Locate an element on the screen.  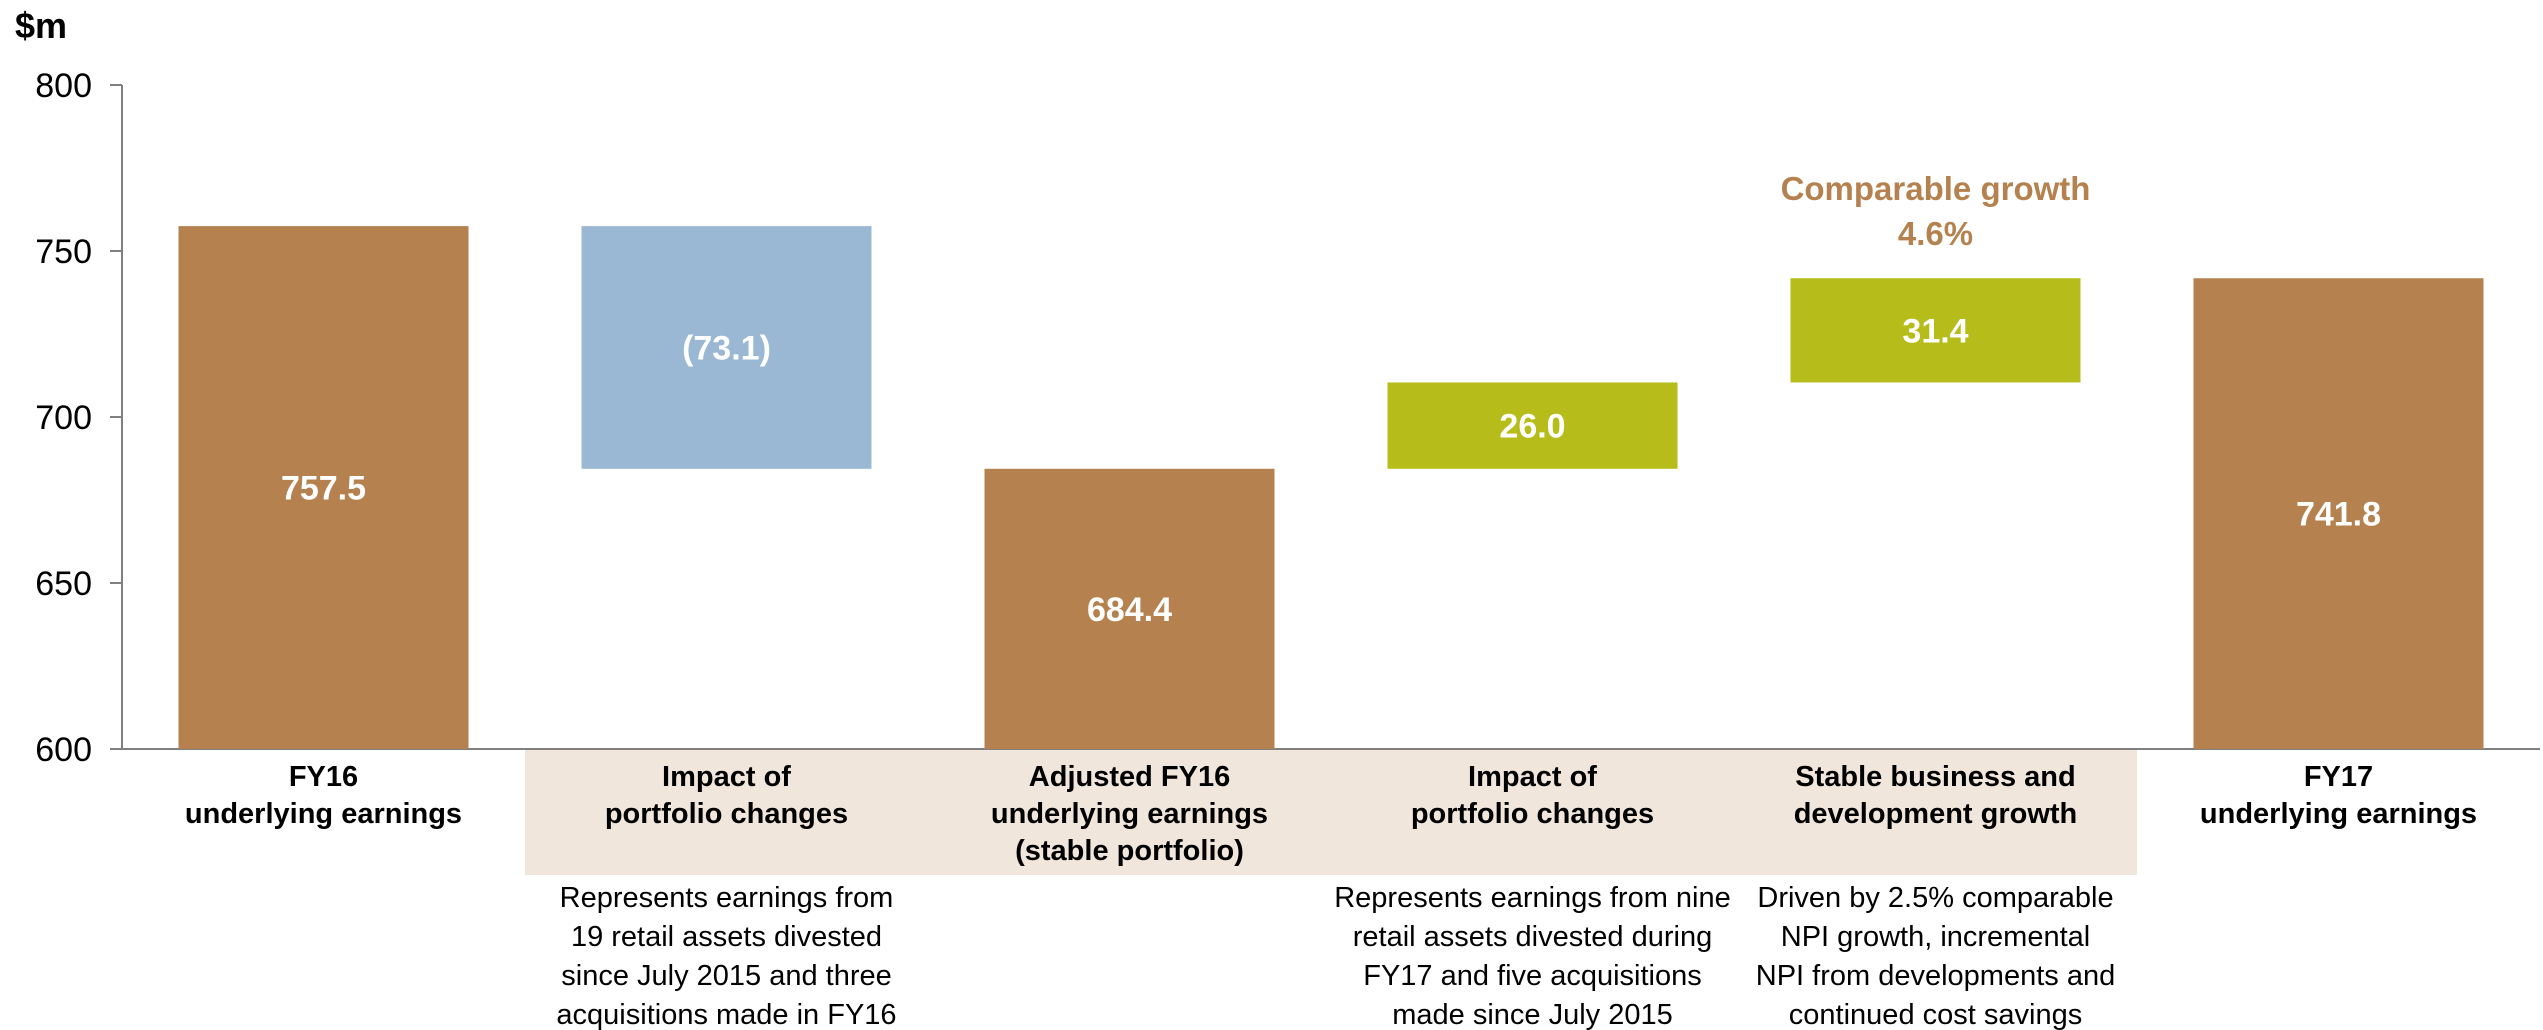
category-label: FY17 is located at coordinates (2338, 777).